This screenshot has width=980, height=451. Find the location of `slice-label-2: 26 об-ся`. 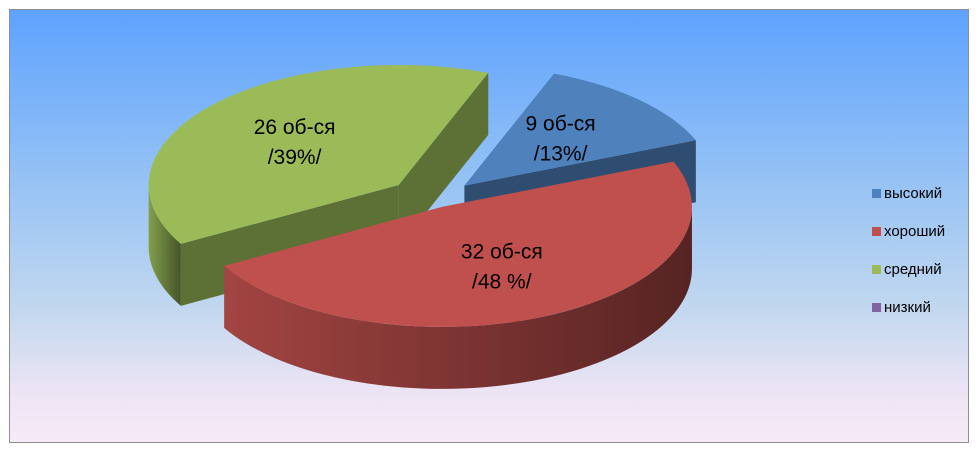

slice-label-2: 26 об-ся is located at coordinates (295, 127).